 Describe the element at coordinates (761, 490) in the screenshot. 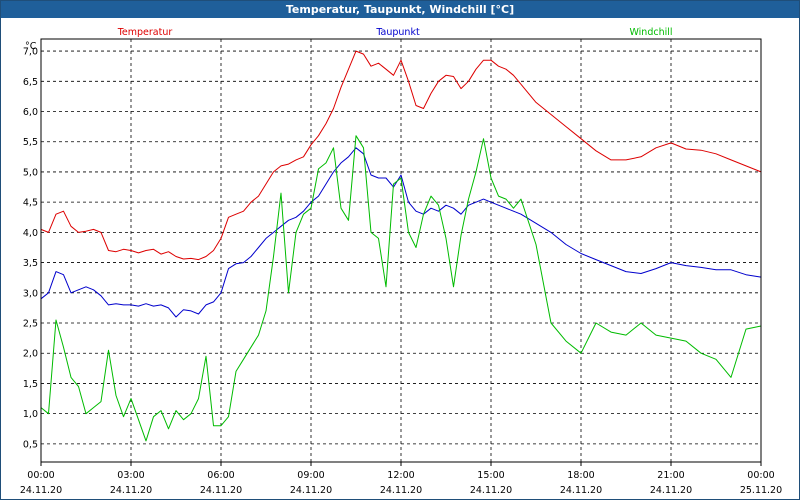

I see `x-tick-date: 25.11.20` at that location.